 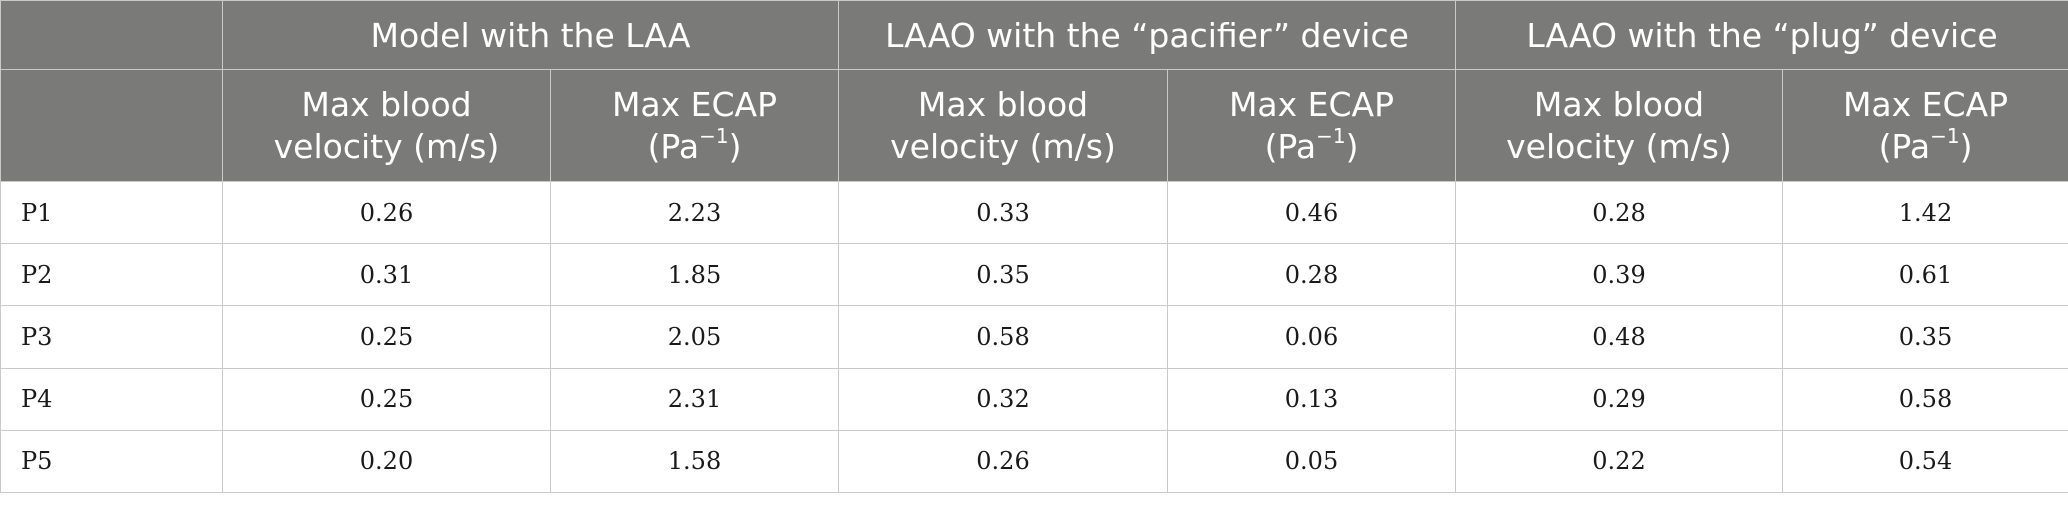 What do you see at coordinates (1311, 275) in the screenshot?
I see `cell-pacifier-ecap: 0.28` at bounding box center [1311, 275].